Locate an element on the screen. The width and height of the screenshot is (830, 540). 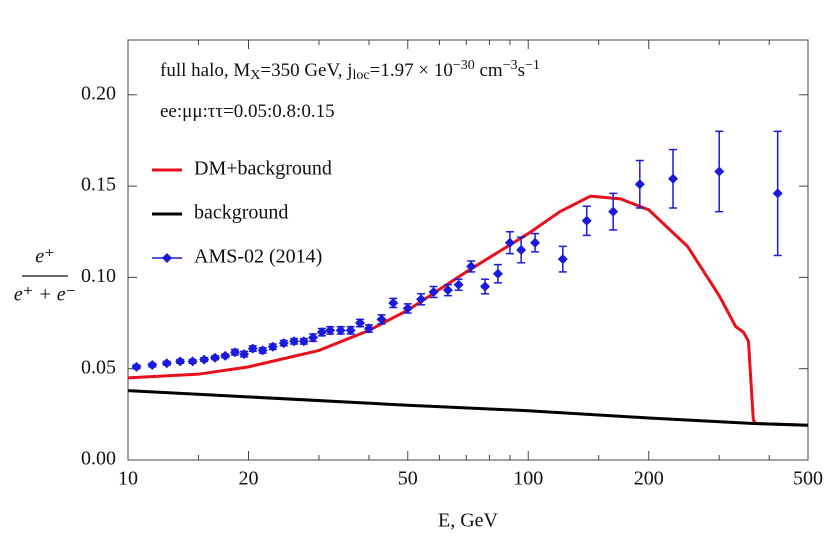
annotation-segment: s is located at coordinates (521, 70).